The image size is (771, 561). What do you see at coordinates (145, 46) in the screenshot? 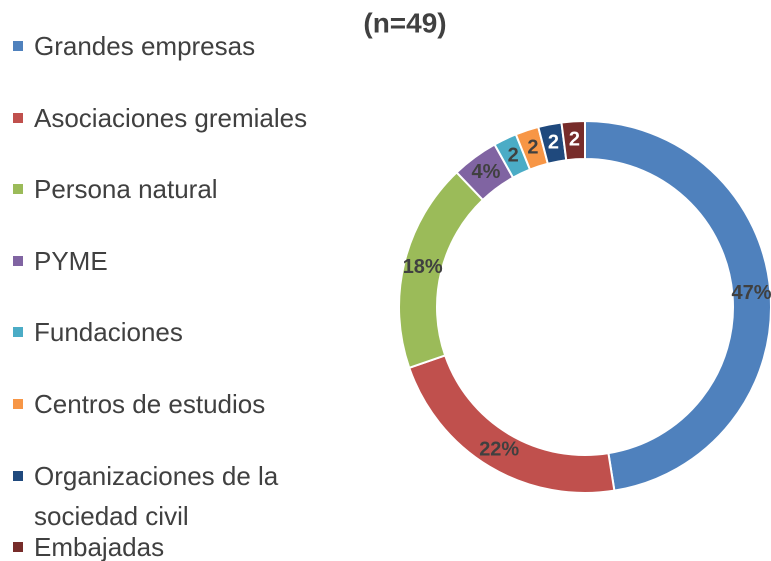
I see `legend-label: Grandes empresas` at bounding box center [145, 46].